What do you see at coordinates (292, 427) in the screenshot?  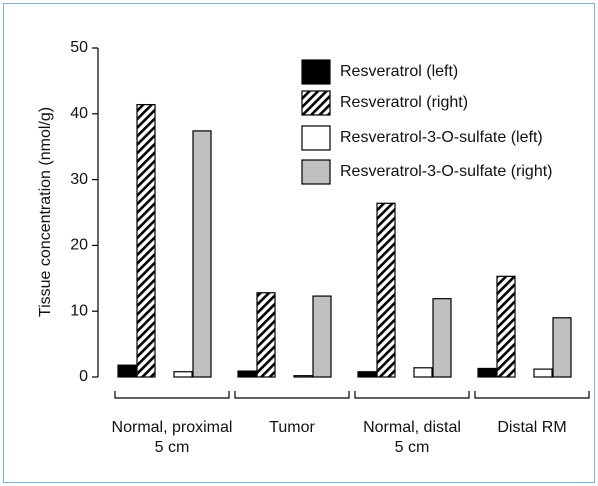 I see `x-tick-label: Tumor` at bounding box center [292, 427].